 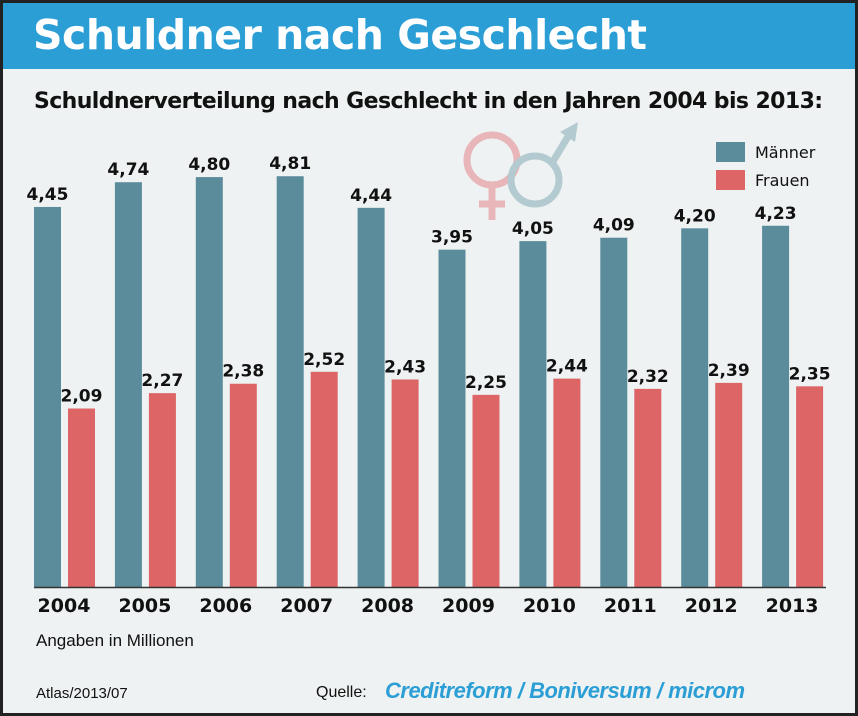 I want to click on data-label: 4,80, so click(x=209, y=165).